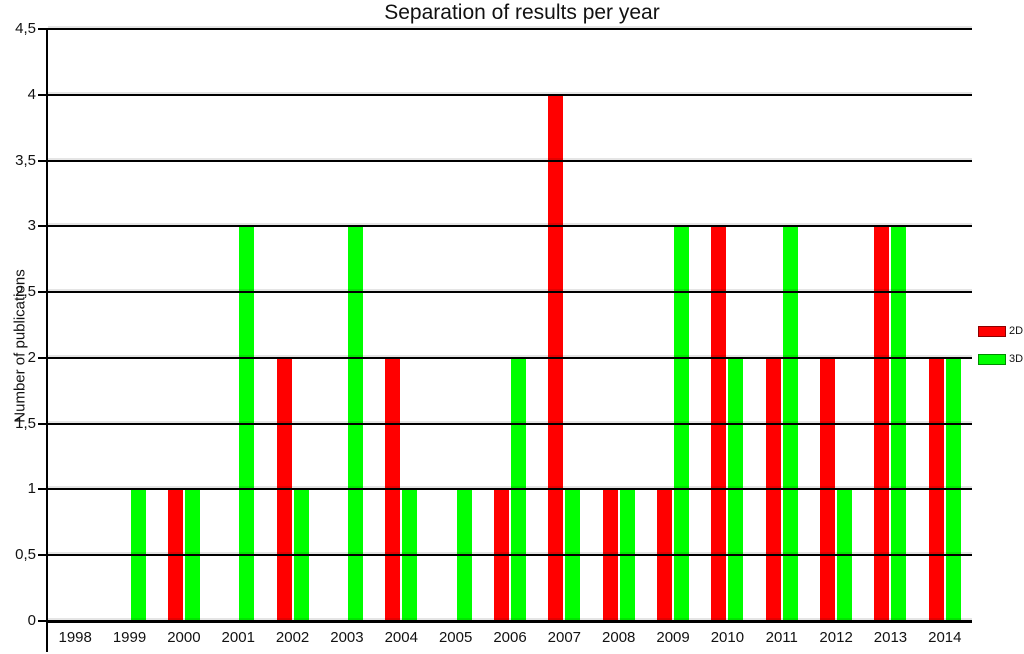 This screenshot has height=654, width=1024. Describe the element at coordinates (510, 160) in the screenshot. I see `gridline-3,5` at that location.